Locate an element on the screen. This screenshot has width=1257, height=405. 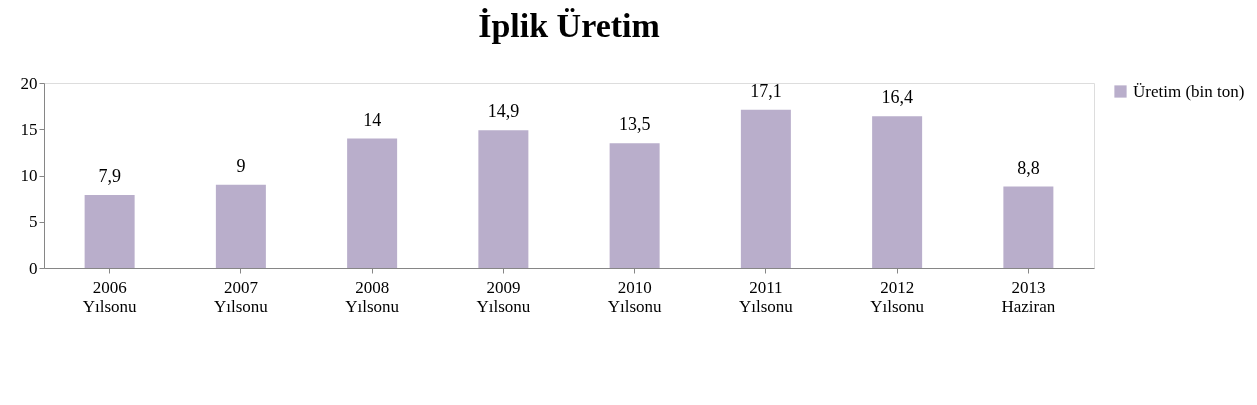
y-tick-label: 15 is located at coordinates (29, 129).